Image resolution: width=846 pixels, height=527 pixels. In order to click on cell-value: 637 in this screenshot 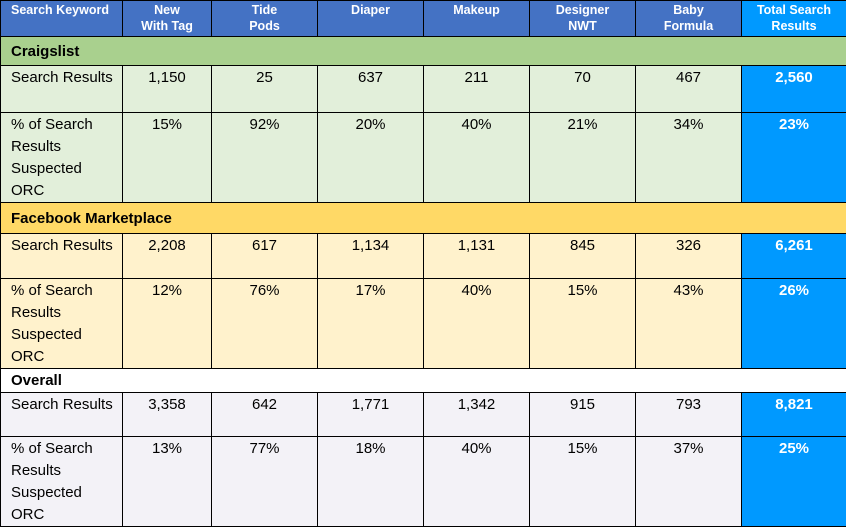, I will do `click(371, 89)`.